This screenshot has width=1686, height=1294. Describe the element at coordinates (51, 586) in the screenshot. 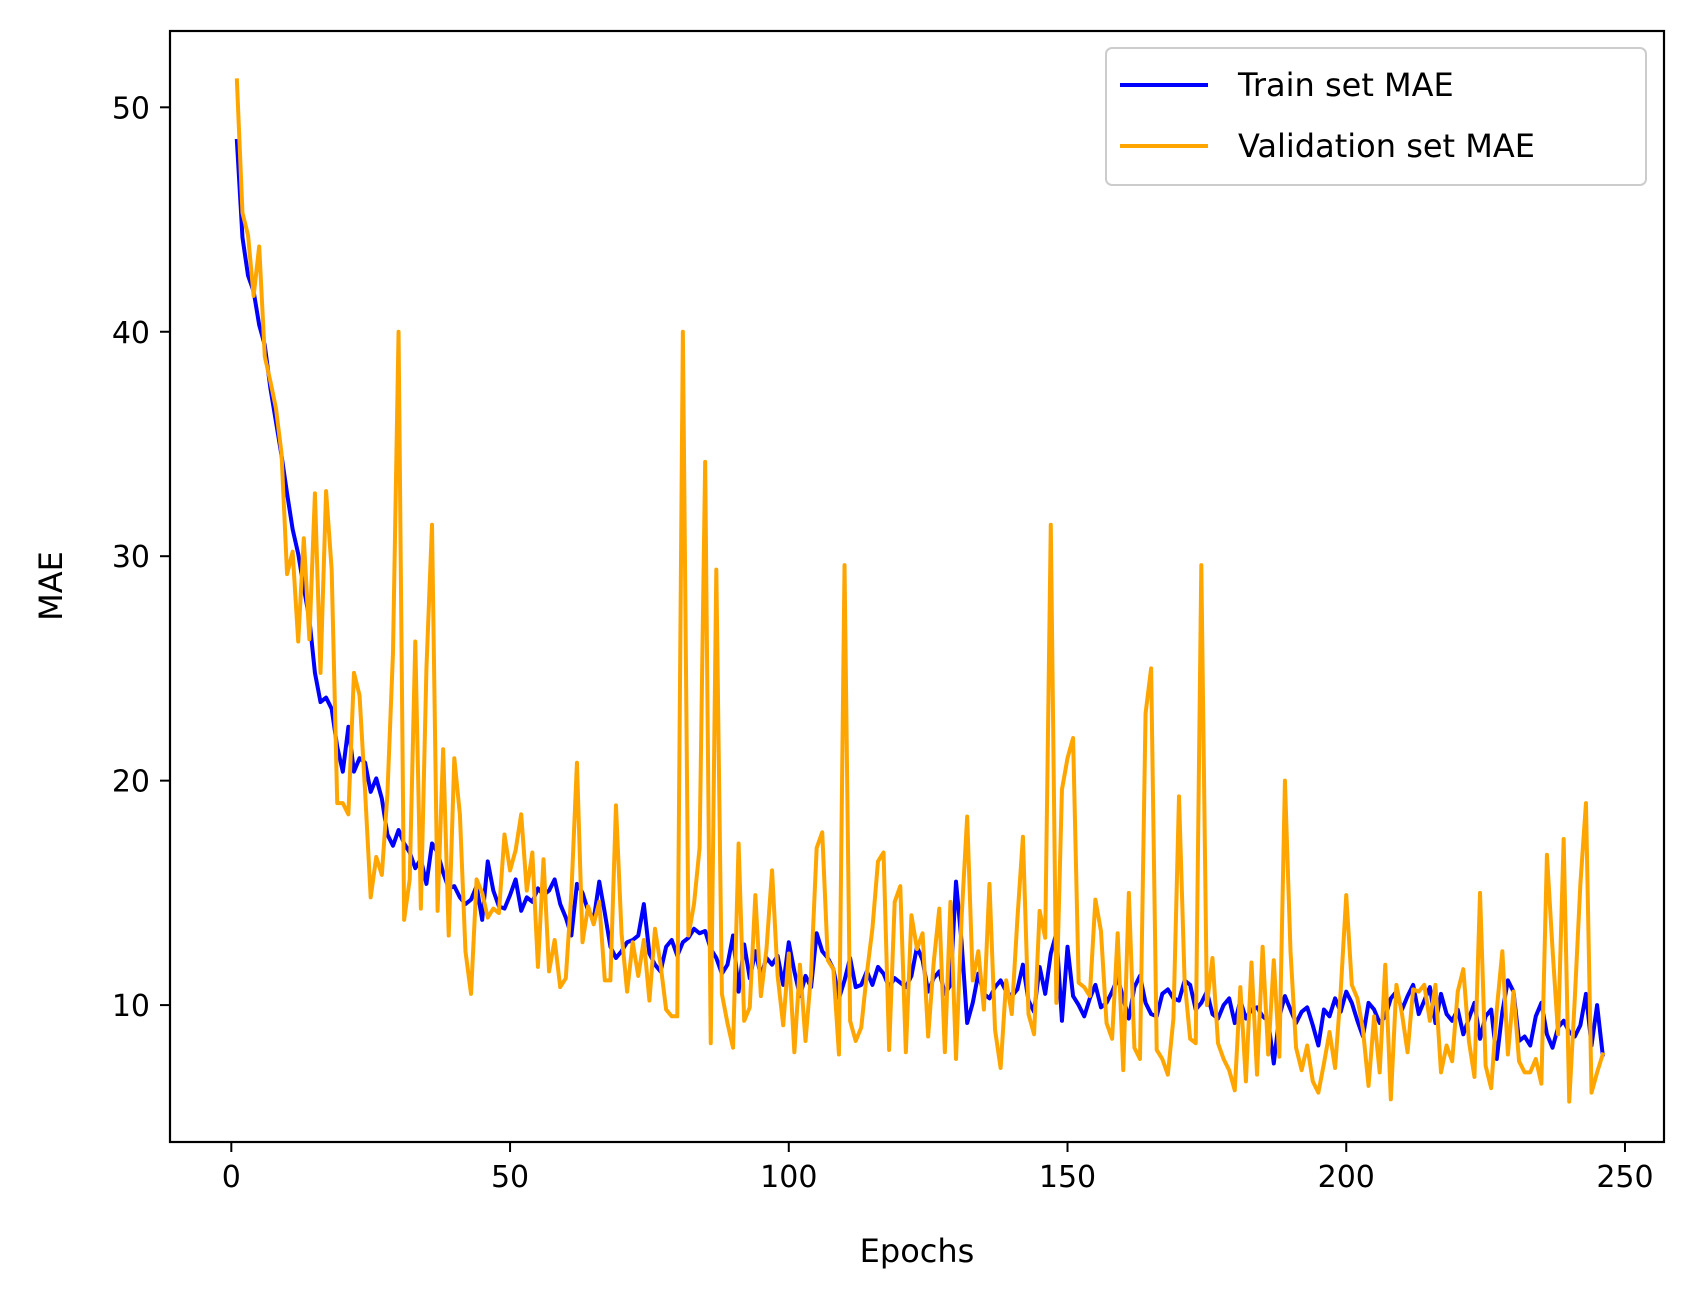

I see `y-axis-label: MAE` at that location.